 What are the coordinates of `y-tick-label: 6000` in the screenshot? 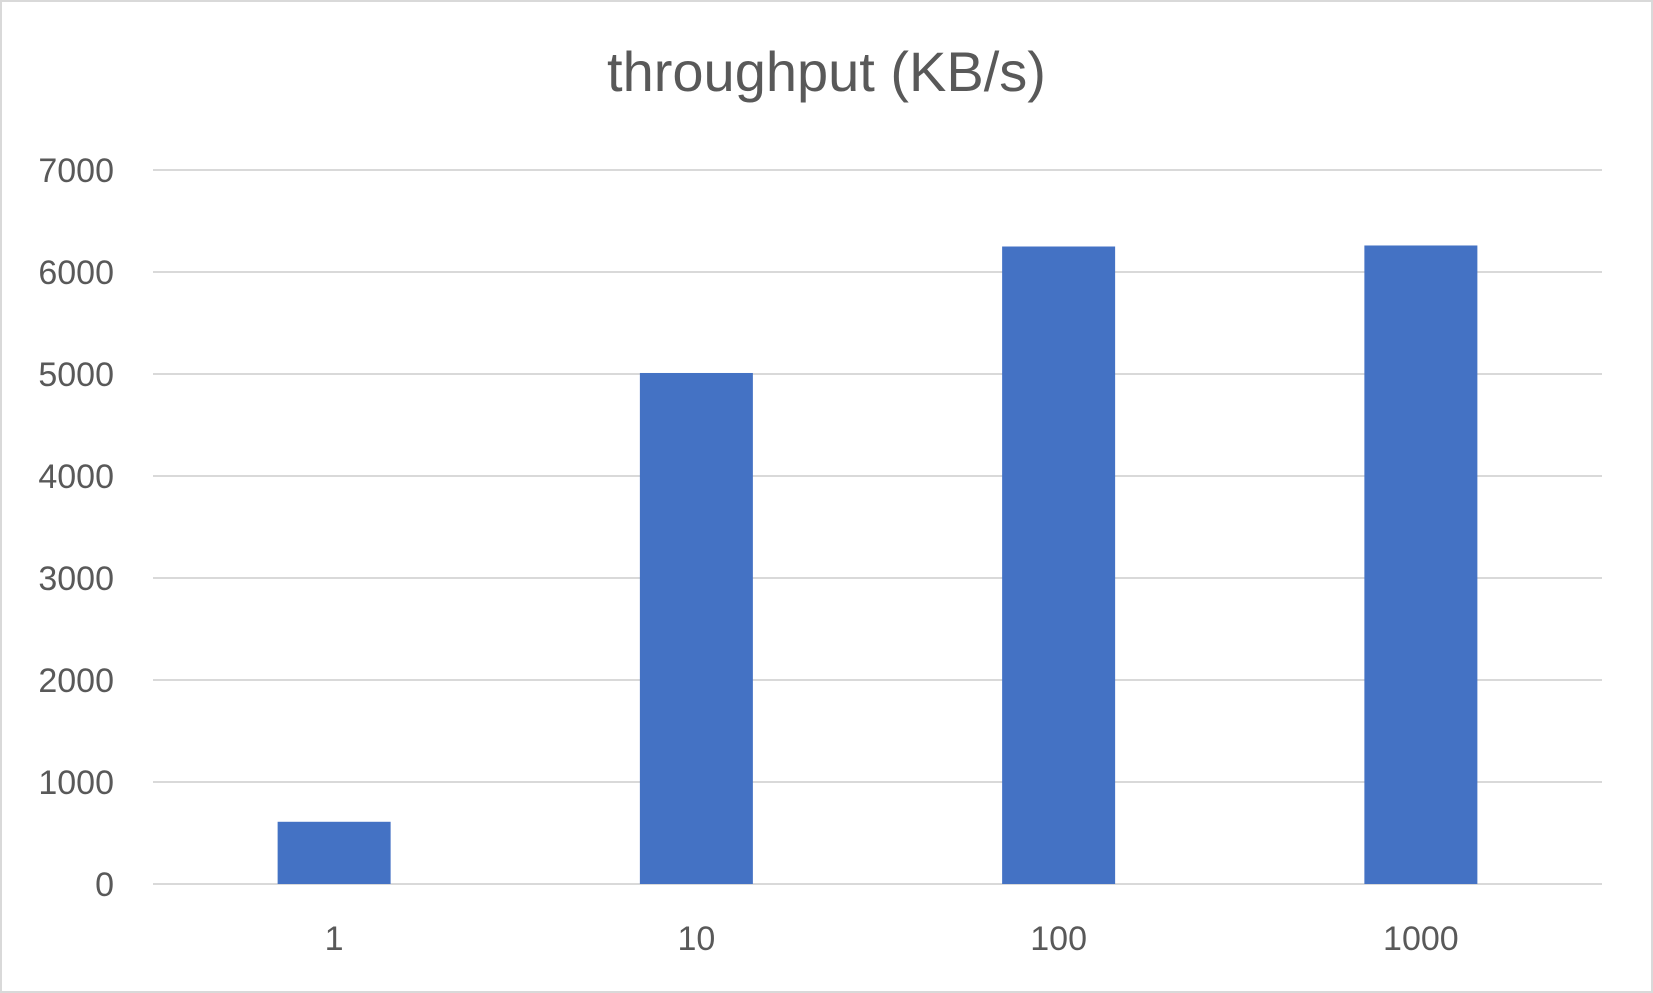 It's located at (76, 273).